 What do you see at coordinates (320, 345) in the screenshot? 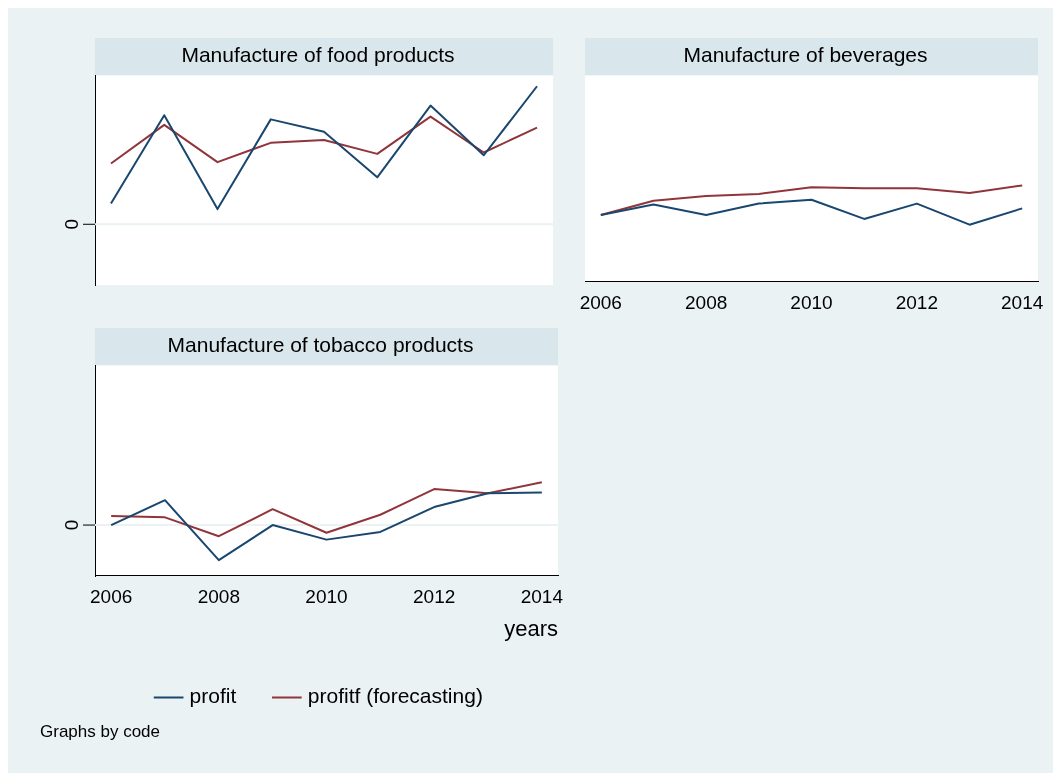
I see `chart-title: Manufacture of tobacco products` at bounding box center [320, 345].